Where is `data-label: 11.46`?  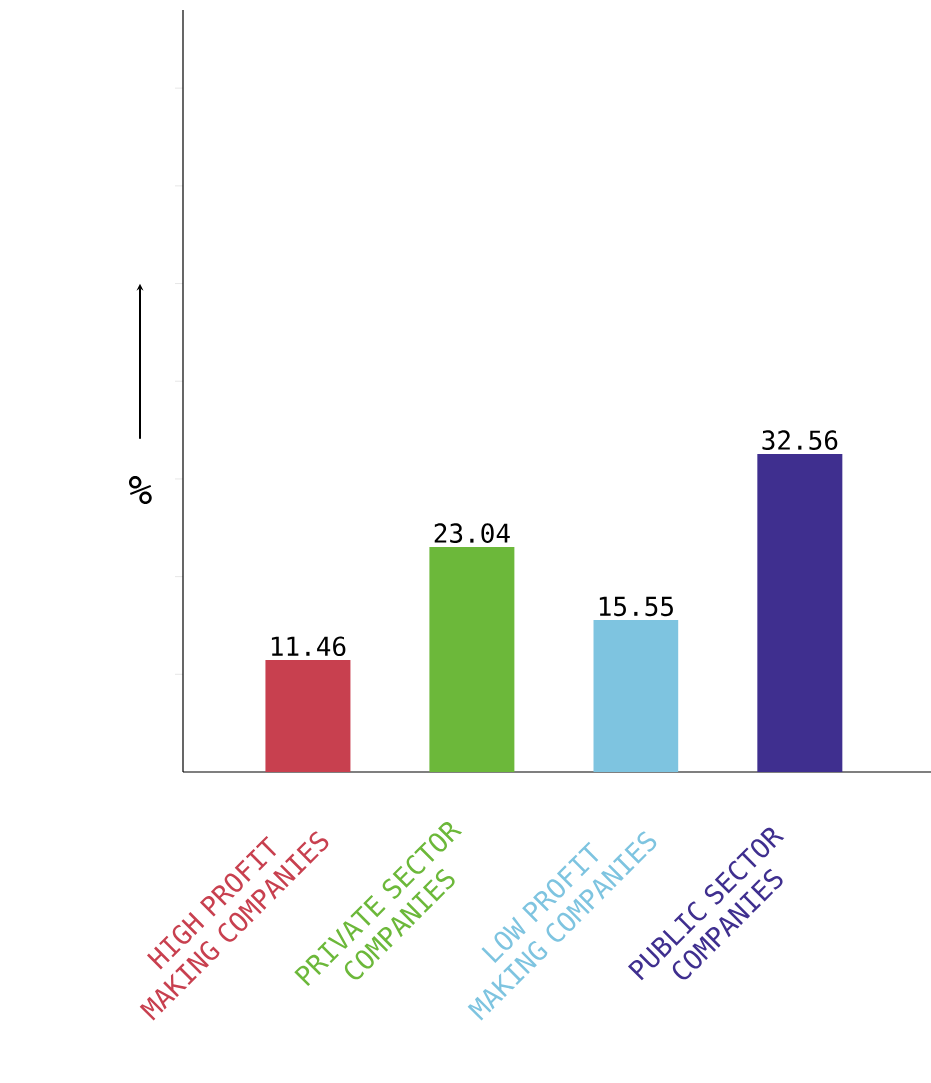
data-label: 11.46 is located at coordinates (308, 646).